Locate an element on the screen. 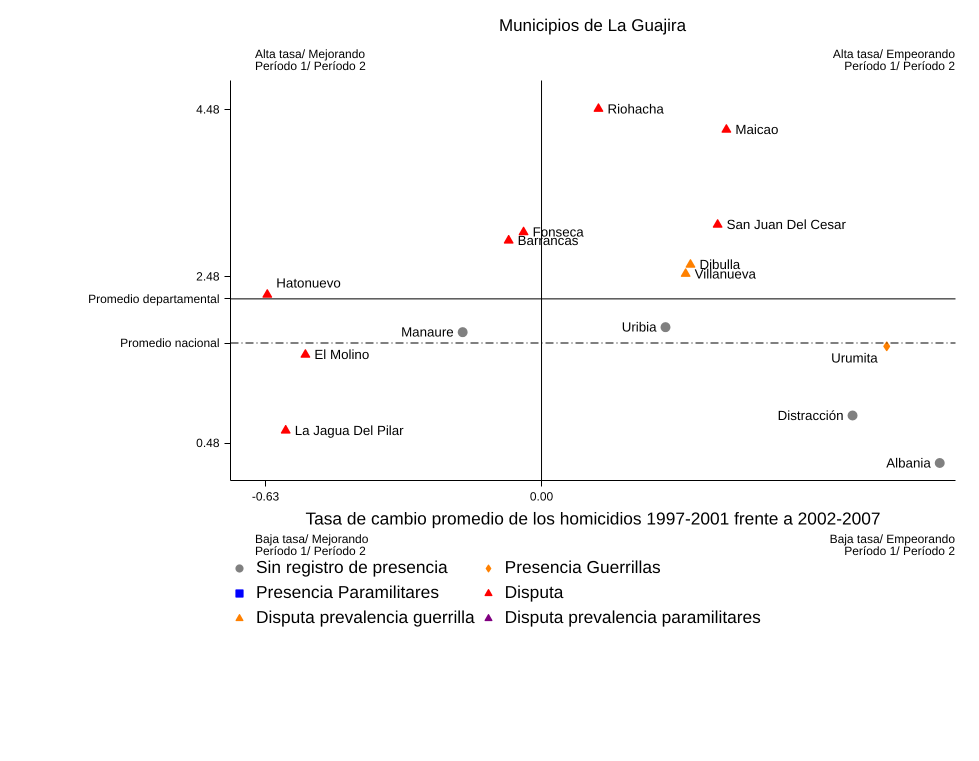 This screenshot has height=761, width=979. annotation: El Molino is located at coordinates (342, 354).